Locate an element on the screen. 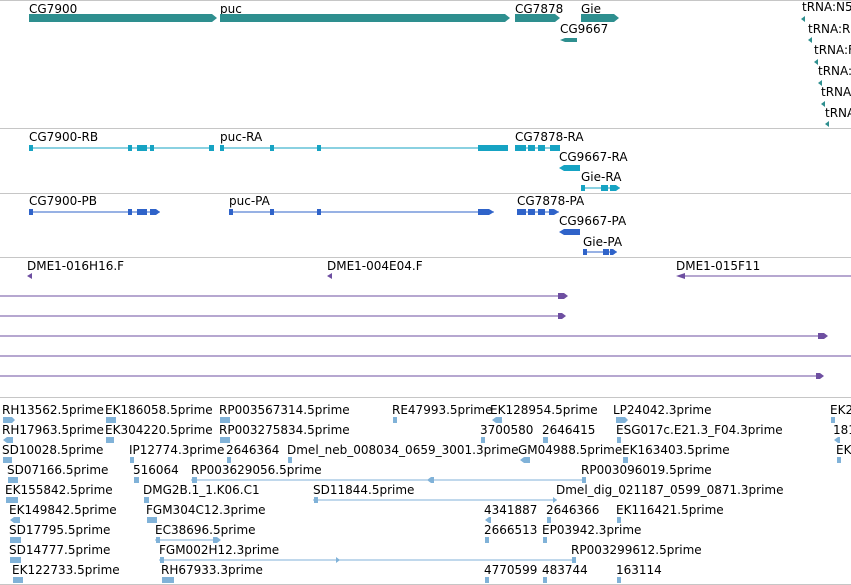  gene-feature-cg7878: CG7878 is located at coordinates (539, 12).